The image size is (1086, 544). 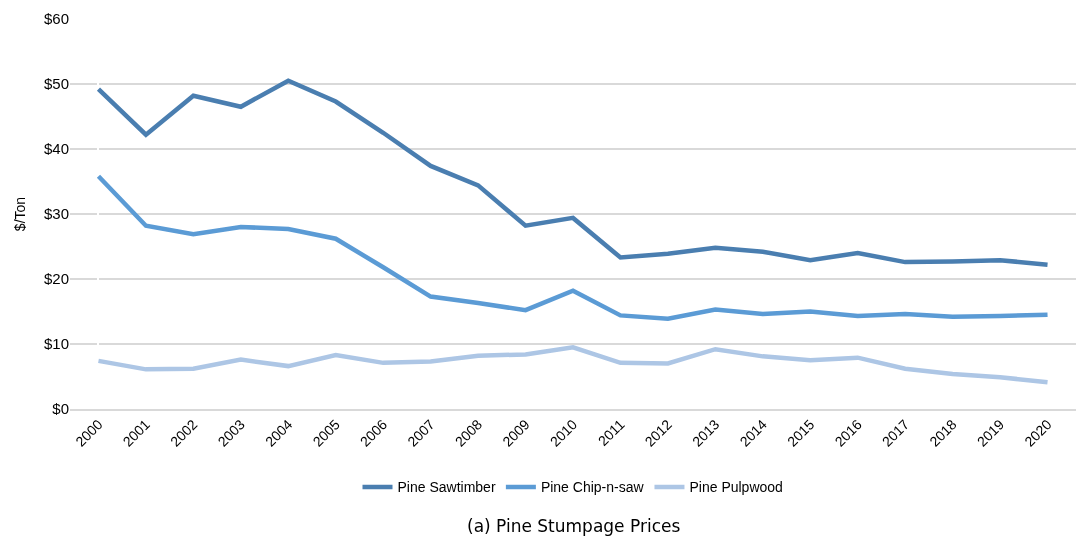 What do you see at coordinates (736, 487) in the screenshot?
I see `legend-label: Pine Pulpwood` at bounding box center [736, 487].